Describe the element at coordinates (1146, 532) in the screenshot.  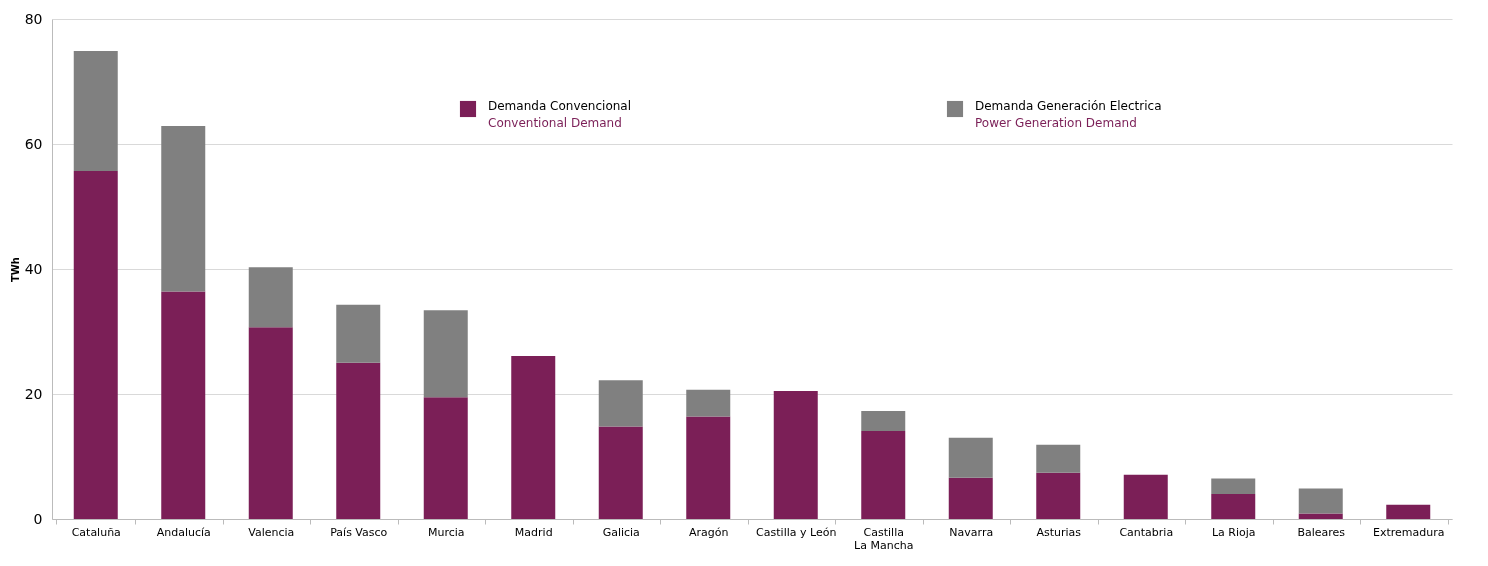
I see `x-tick-label: Cantabria` at that location.